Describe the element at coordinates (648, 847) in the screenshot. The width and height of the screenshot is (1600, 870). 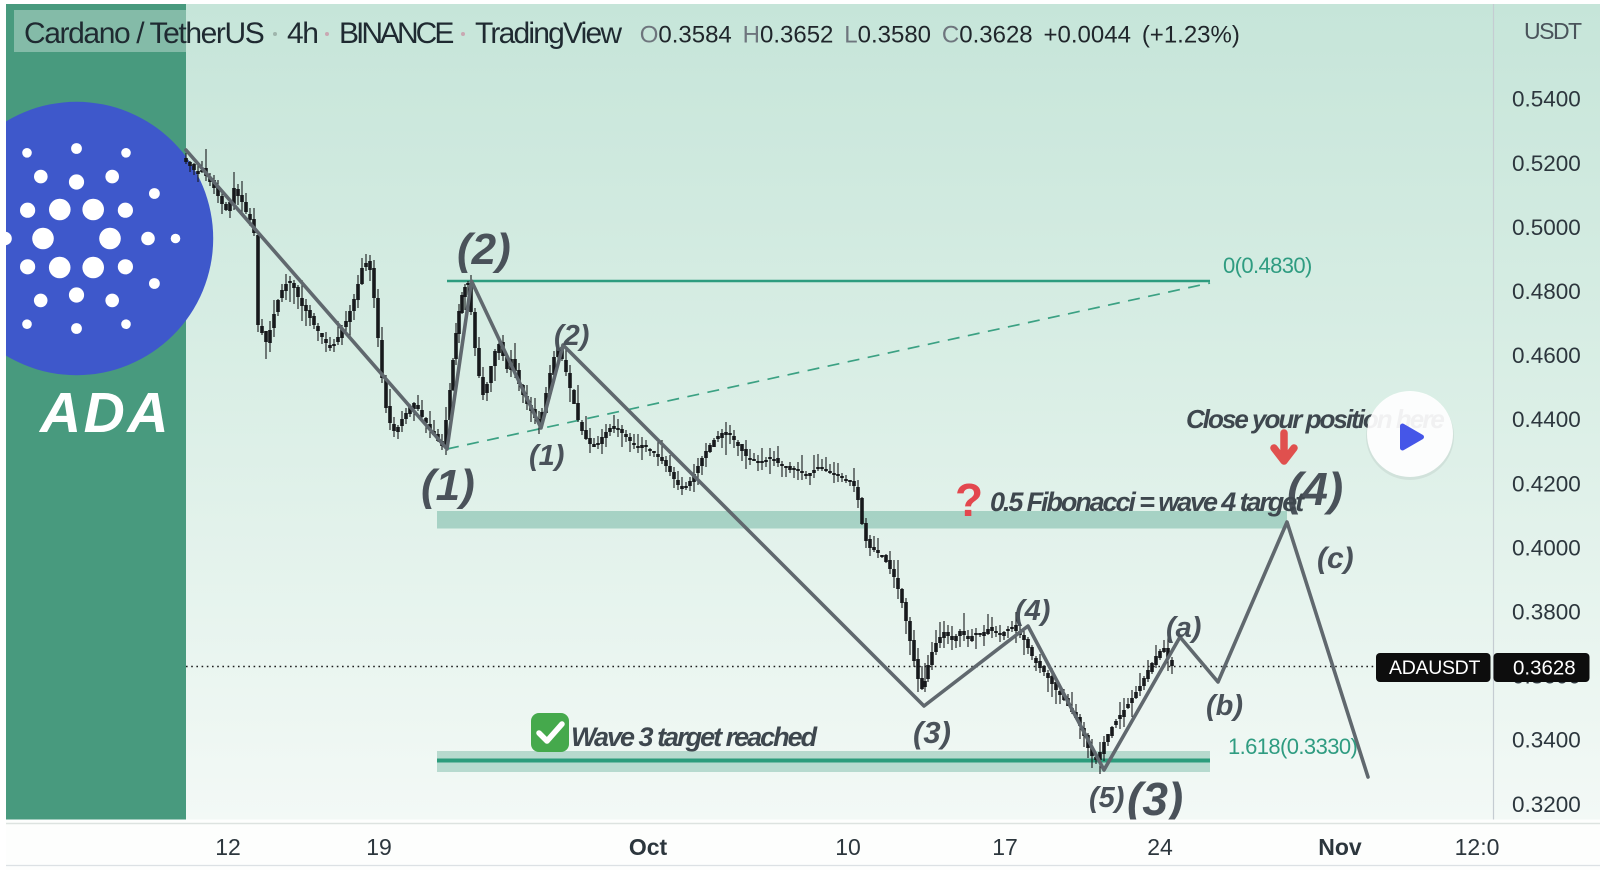
I see `svg-text: Oct` at that location.